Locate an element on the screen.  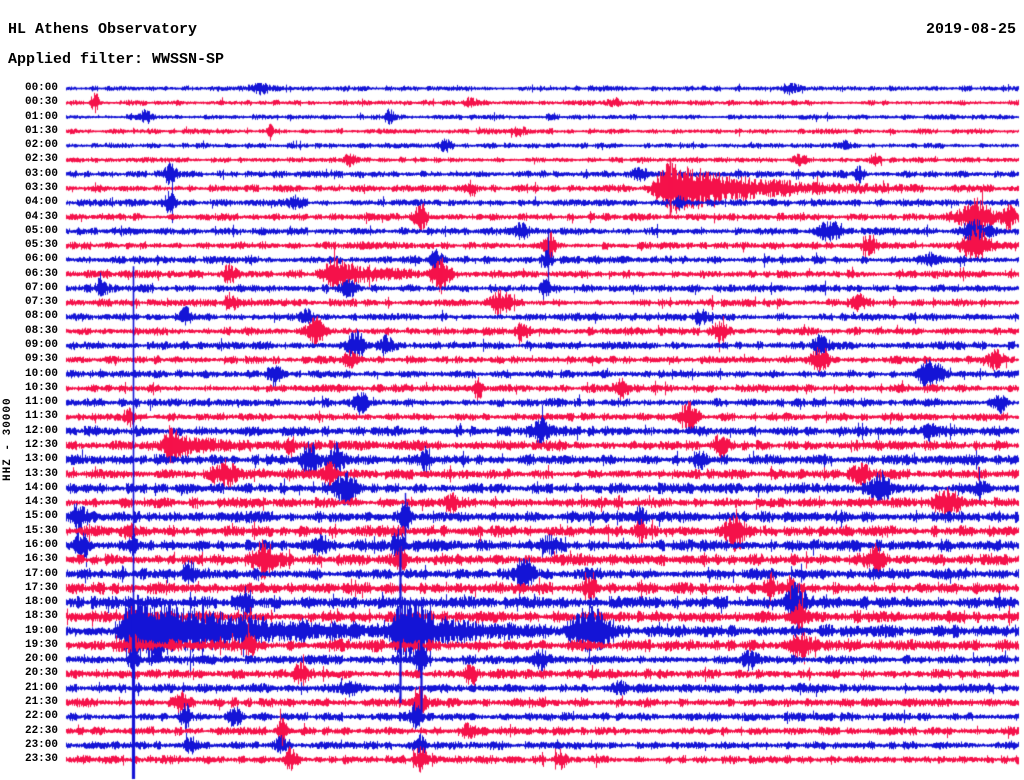
row-label: 04:30 is located at coordinates (41, 216).